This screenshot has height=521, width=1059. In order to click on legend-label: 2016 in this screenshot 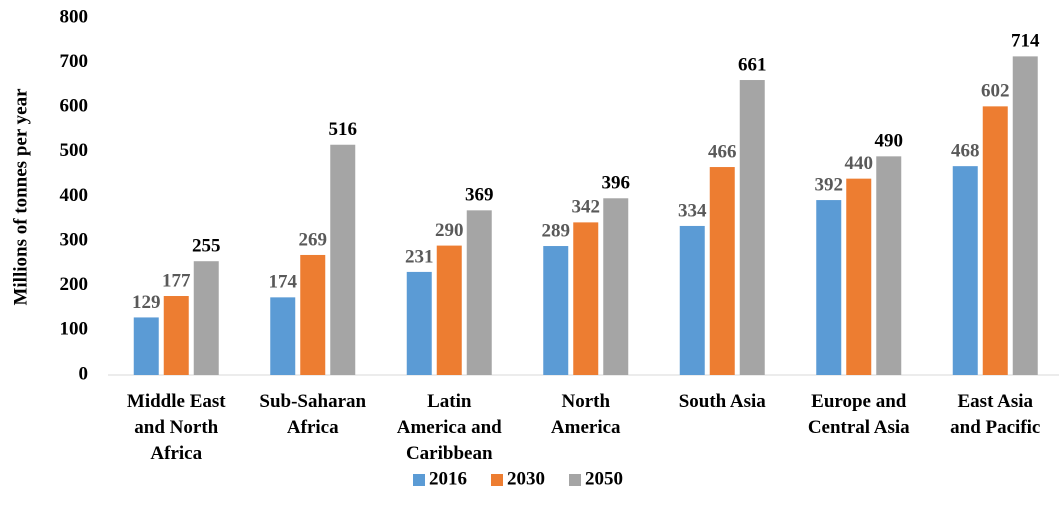, I will do `click(448, 478)`.